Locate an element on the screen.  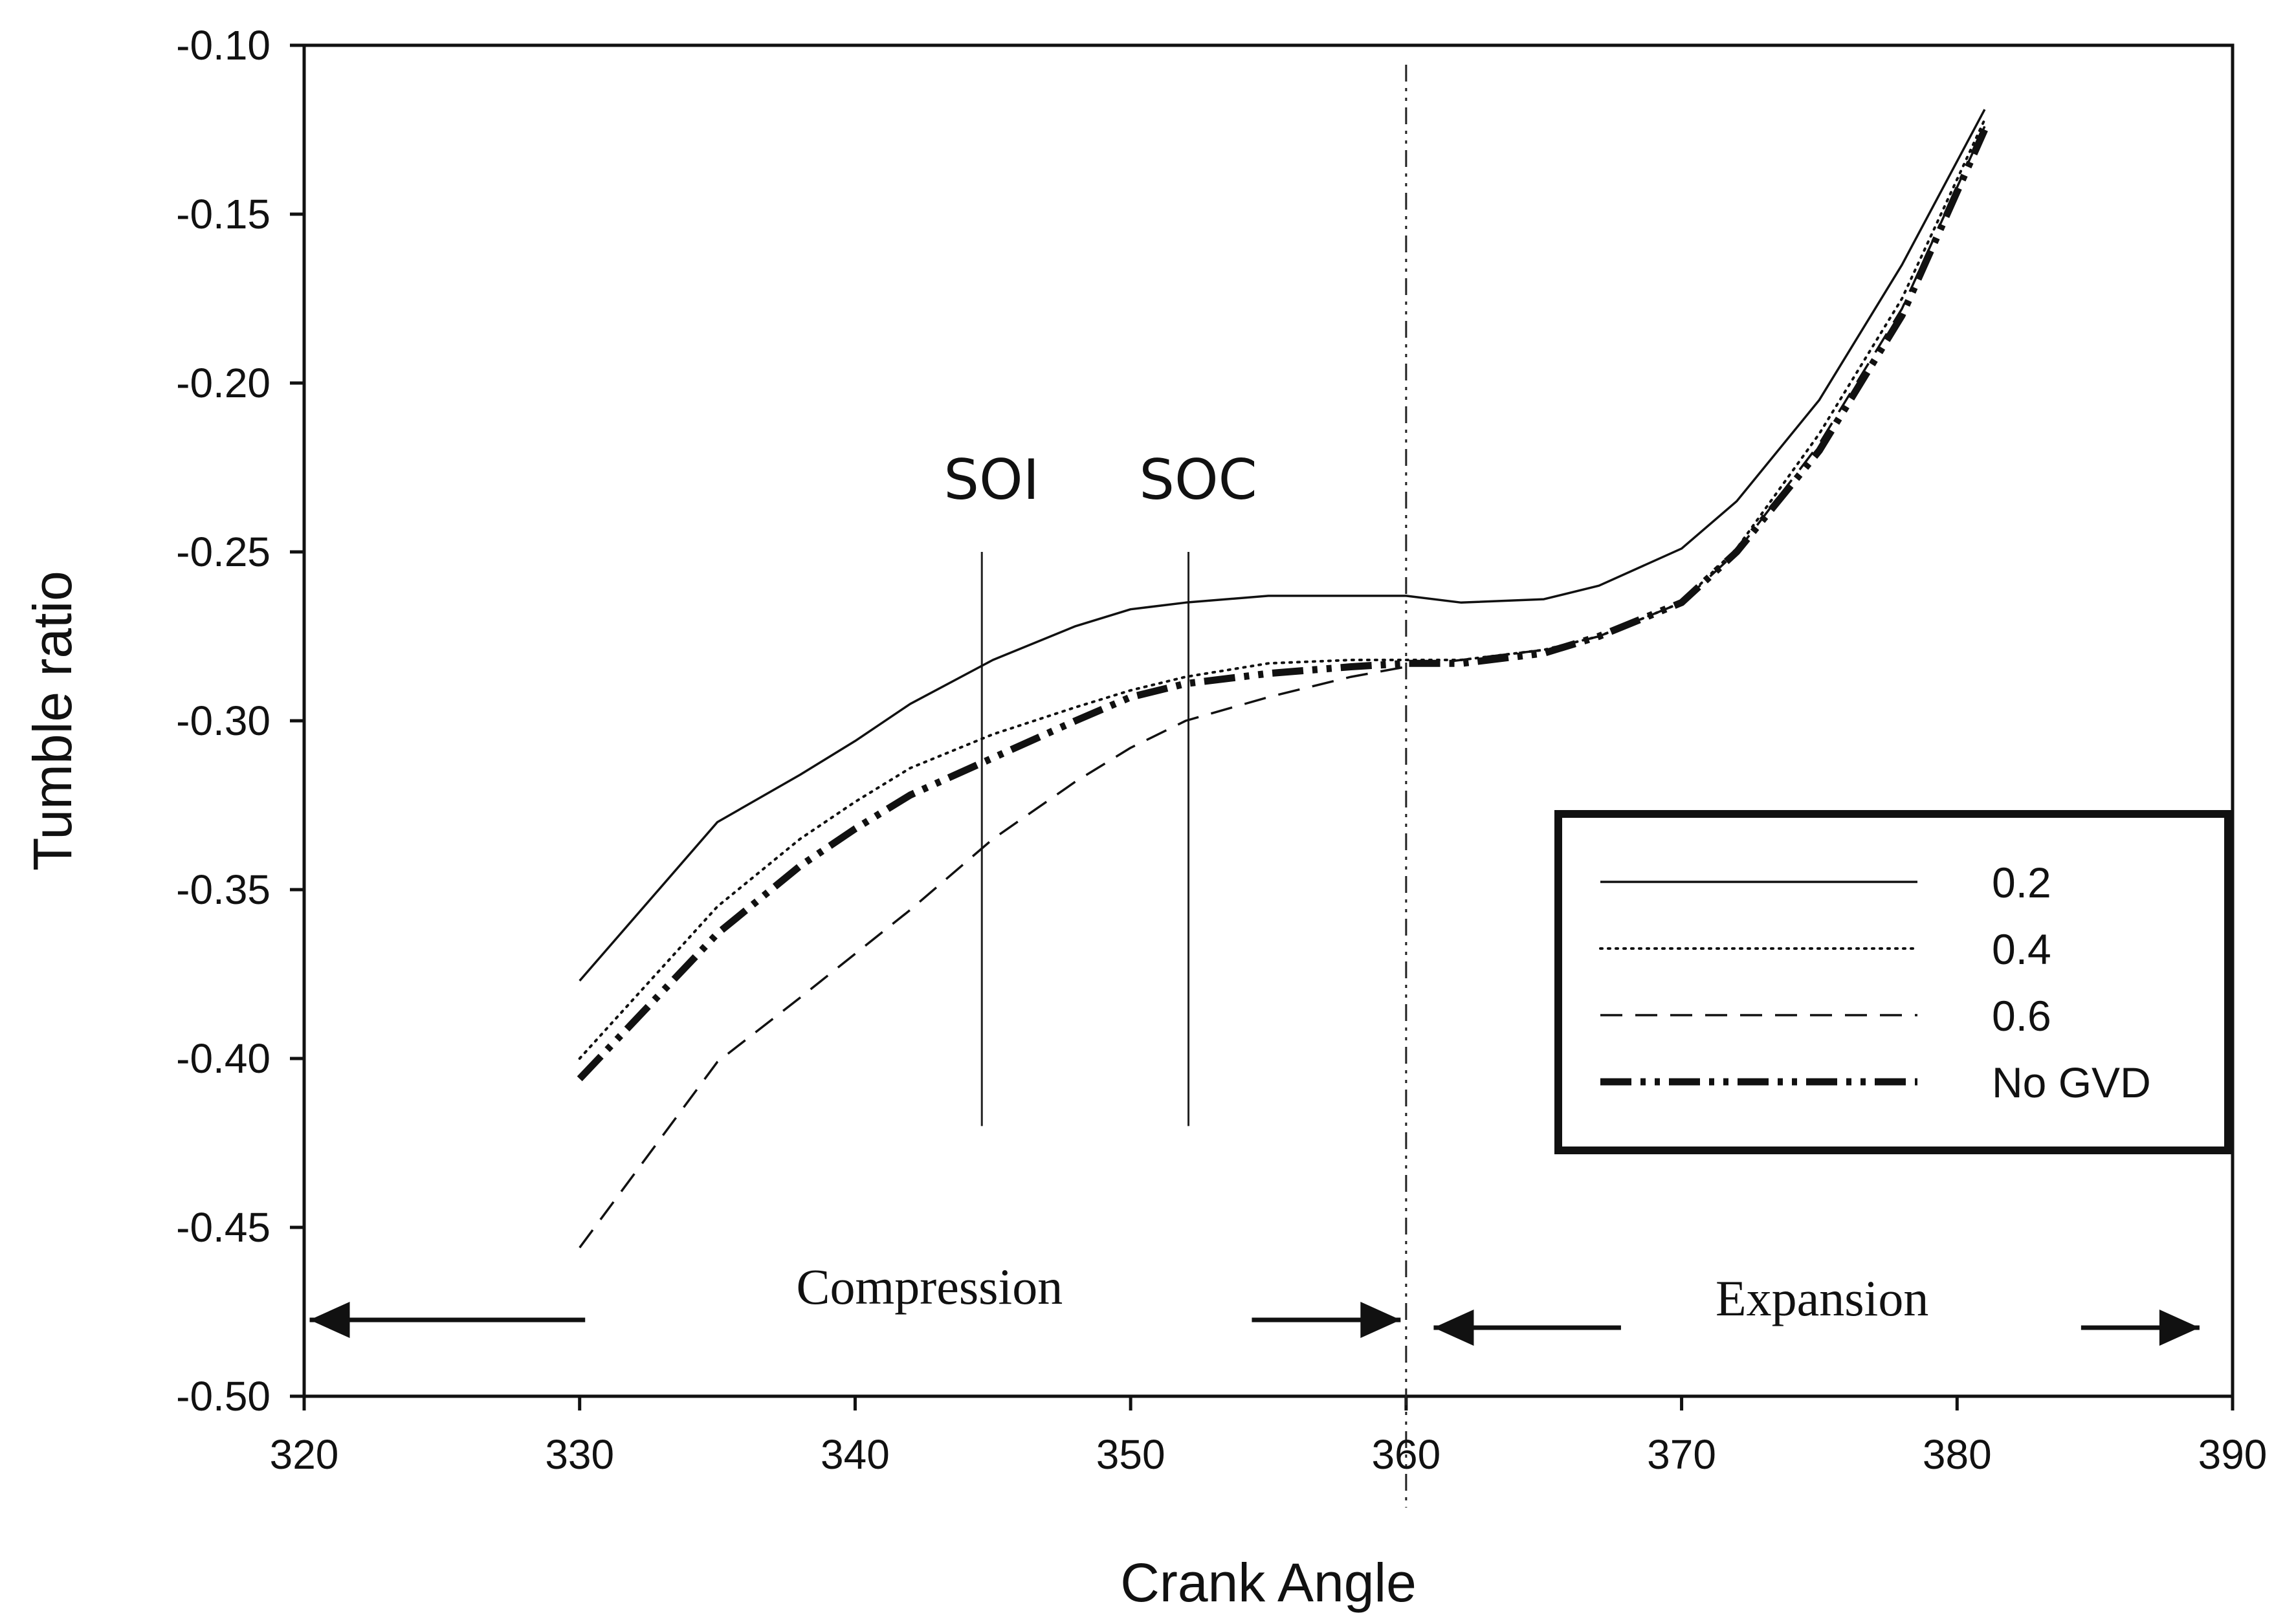
marker-label-soi: SOI is located at coordinates (992, 480).